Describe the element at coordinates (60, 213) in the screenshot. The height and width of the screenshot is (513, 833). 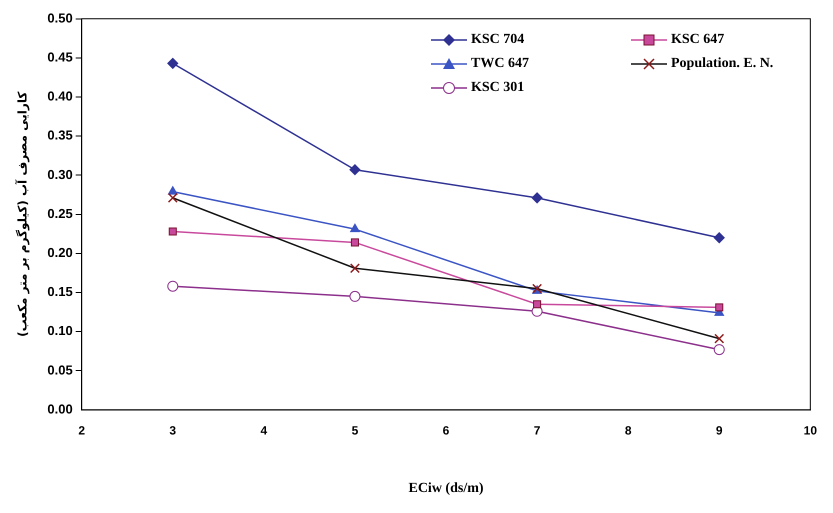
I see `y-tick-label: 0.25` at that location.